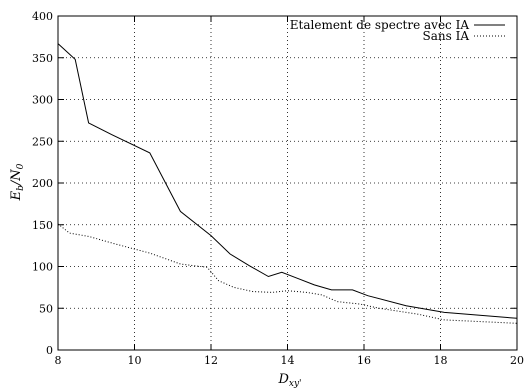 The image size is (524, 388). I want to click on x-tick-label: 8, so click(58, 360).